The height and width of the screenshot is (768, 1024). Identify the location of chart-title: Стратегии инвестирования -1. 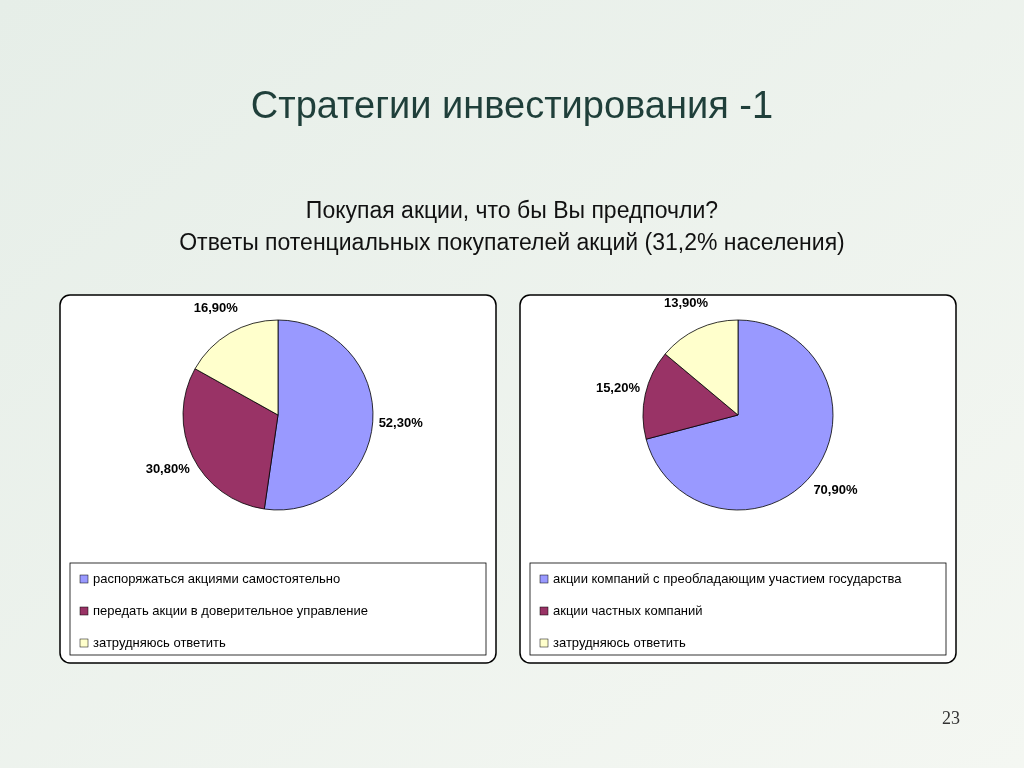
(512, 105).